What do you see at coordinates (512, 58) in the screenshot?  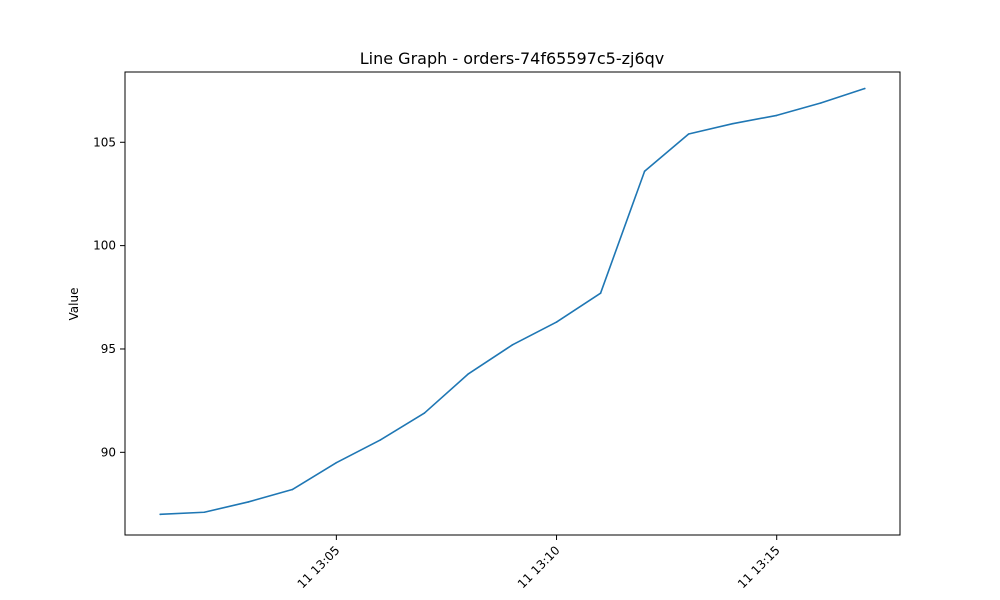 I see `chart-title: Line Graph - orders-74f65597c5-zj6qv` at bounding box center [512, 58].